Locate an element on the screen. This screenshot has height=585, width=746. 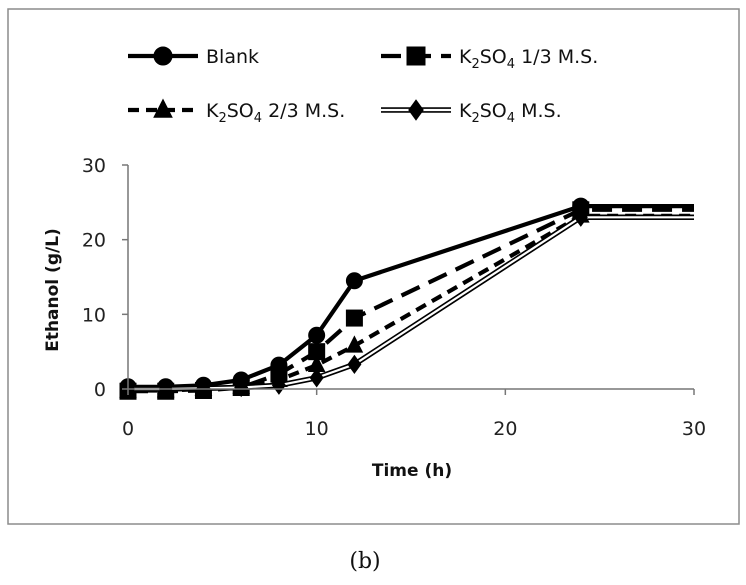
legend-entry: K2SO4 1/3 M.S. is located at coordinates (489, 59).